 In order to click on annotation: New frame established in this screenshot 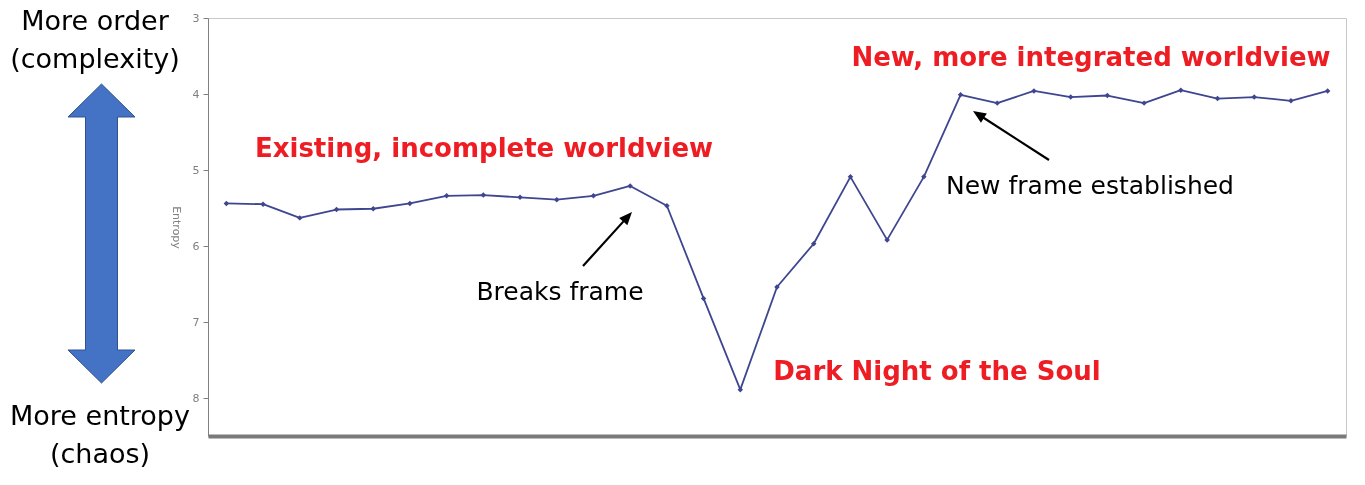, I will do `click(1090, 185)`.